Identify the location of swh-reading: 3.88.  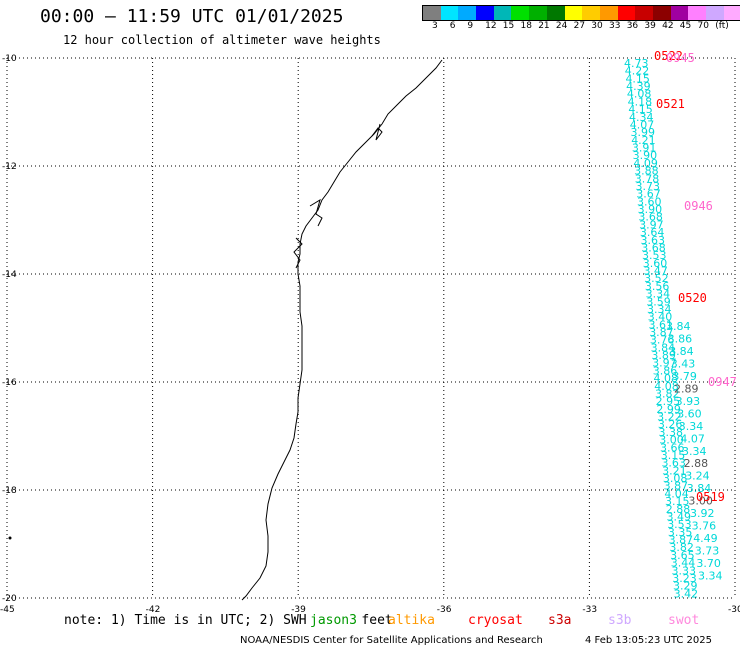
(646, 171).